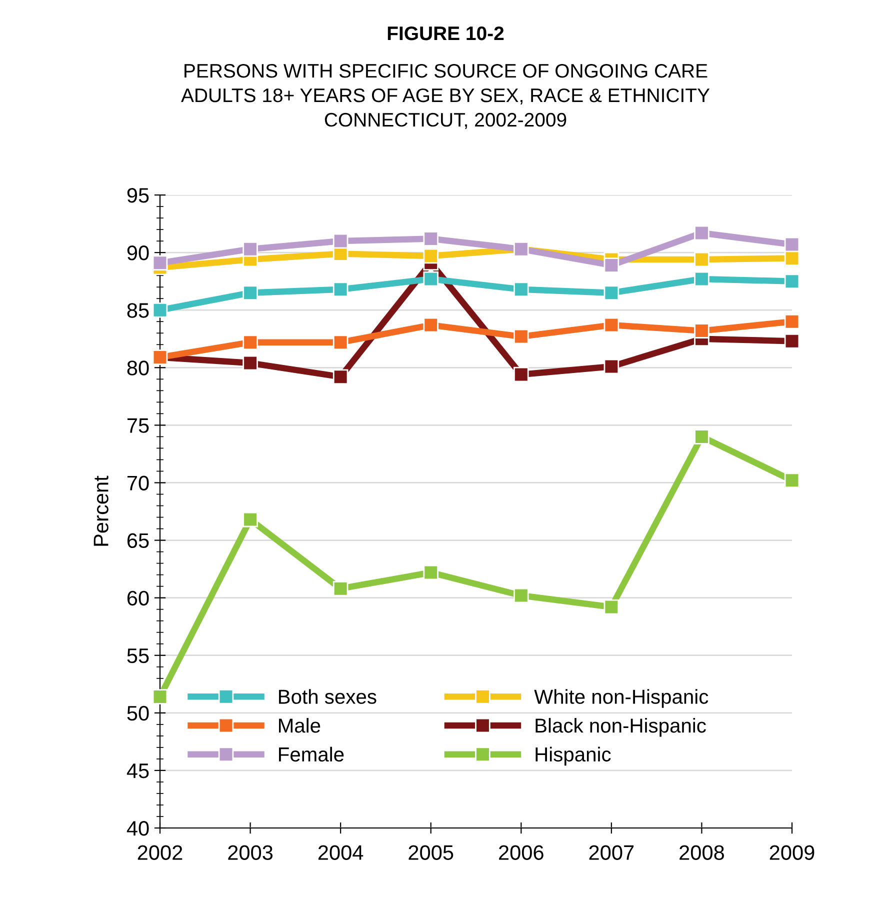 This screenshot has height=902, width=891. What do you see at coordinates (138, 713) in the screenshot?
I see `y-tick-label: 50` at bounding box center [138, 713].